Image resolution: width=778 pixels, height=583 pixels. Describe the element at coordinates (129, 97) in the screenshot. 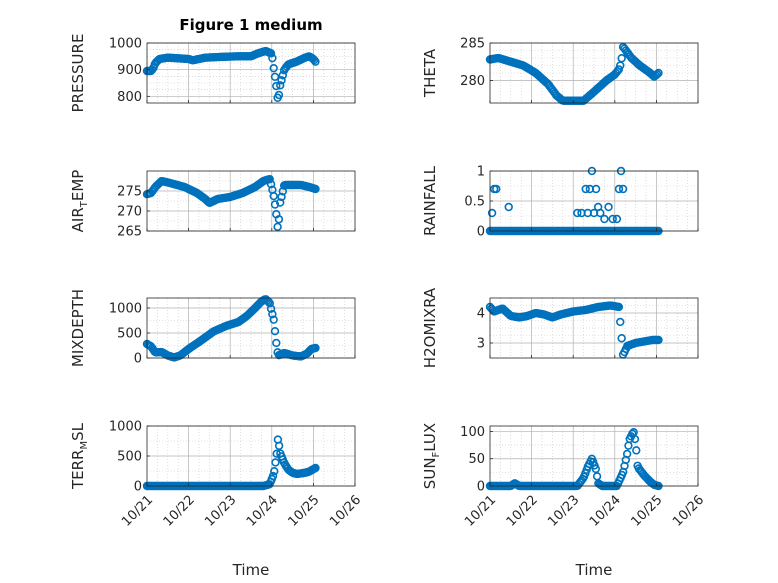

I see `pressure-y-tick-label: 800` at that location.